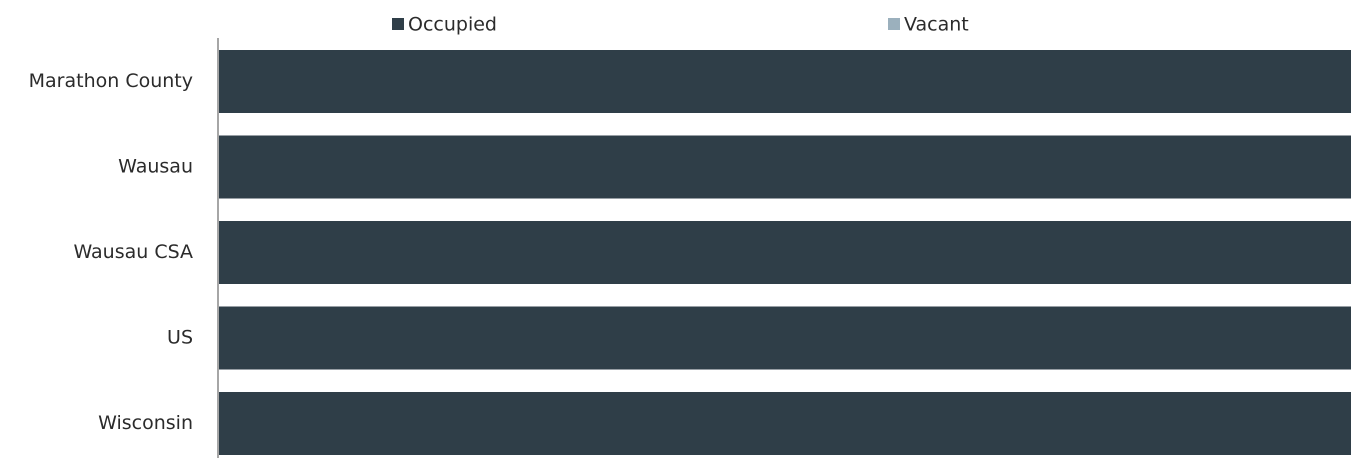  What do you see at coordinates (452, 25) in the screenshot?
I see `legend-label: Occupied` at bounding box center [452, 25].